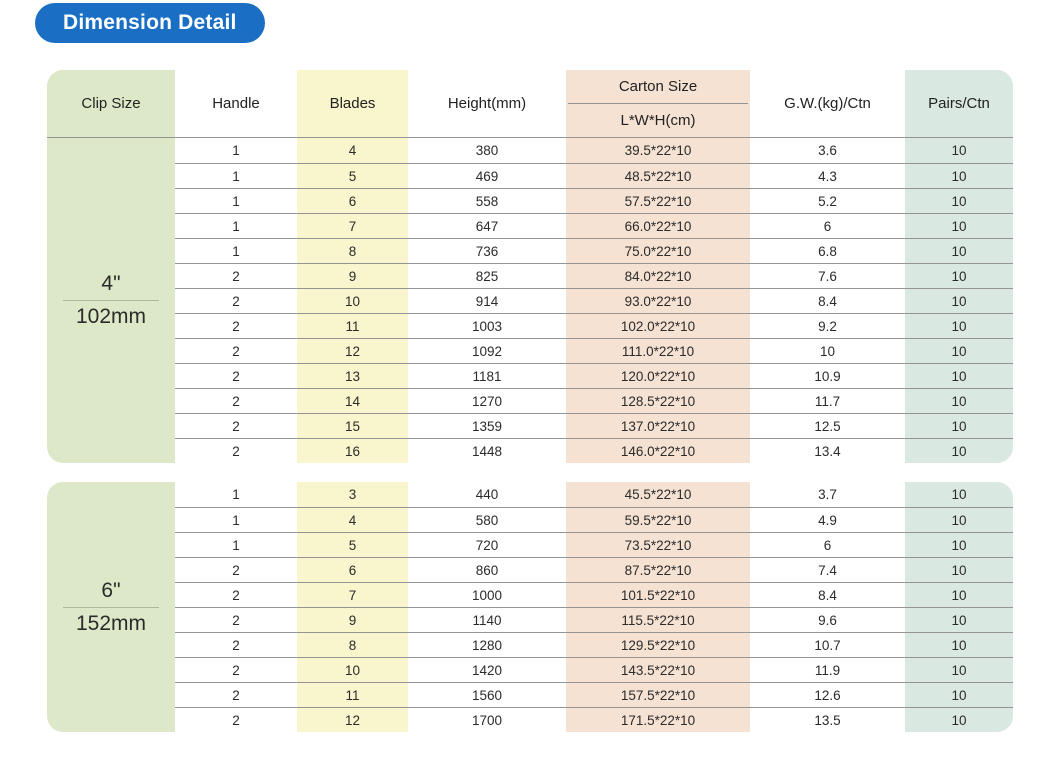 The height and width of the screenshot is (761, 1060). What do you see at coordinates (658, 569) in the screenshot?
I see `carton-size-cell: 87.5*22*10` at bounding box center [658, 569].